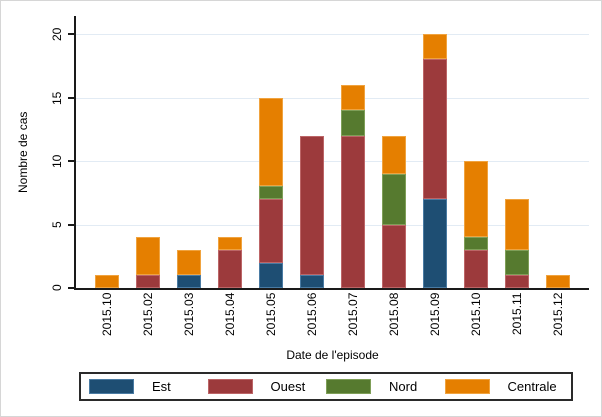 Image resolution: width=602 pixels, height=417 pixels. What do you see at coordinates (394, 256) in the screenshot?
I see `bar-segment-ouest-2015.08` at bounding box center [394, 256].